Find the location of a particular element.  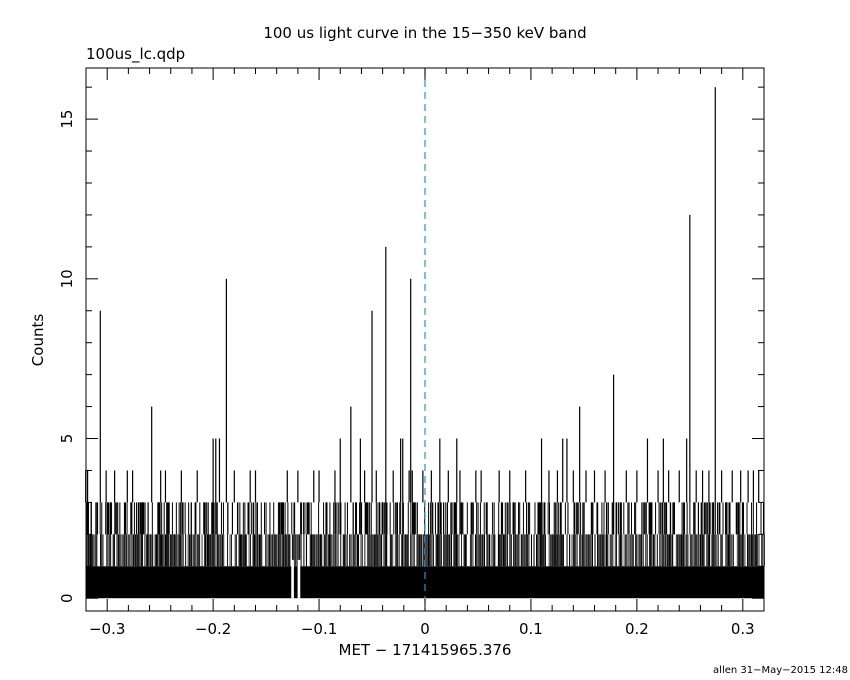

y-tick-label-2: 10 is located at coordinates (67, 278).